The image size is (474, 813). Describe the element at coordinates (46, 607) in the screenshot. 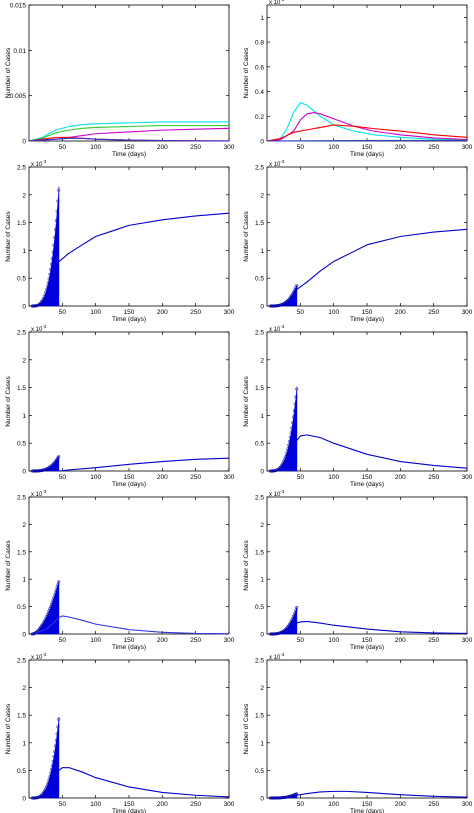

I see `filled-interval-region` at that location.